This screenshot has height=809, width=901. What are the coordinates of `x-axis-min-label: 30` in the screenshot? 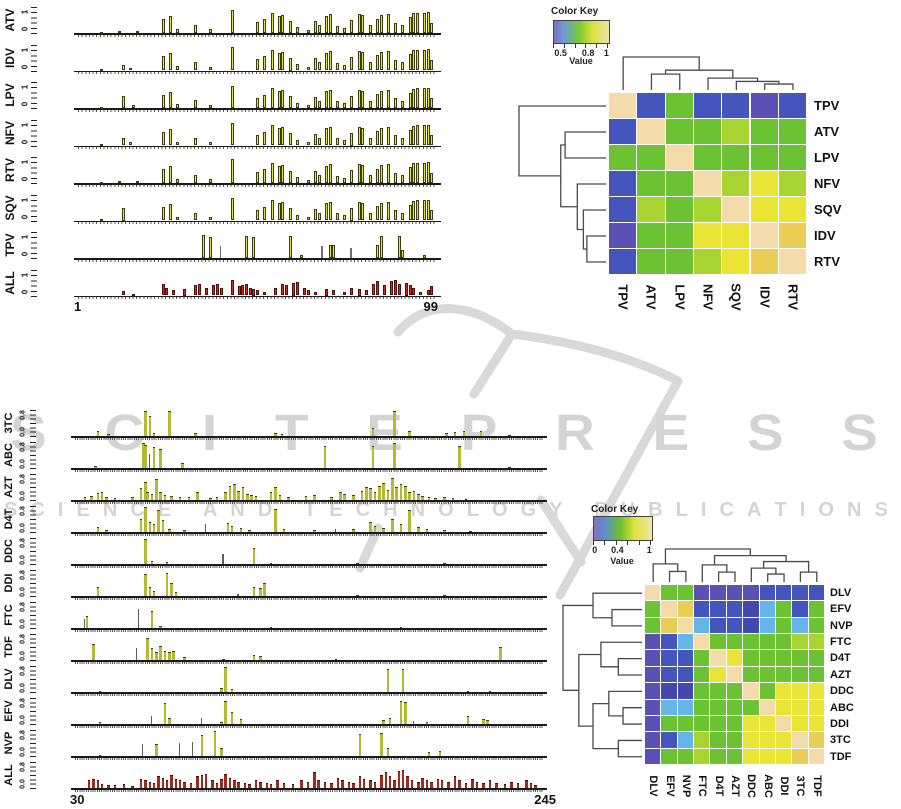 It's located at (77, 799).